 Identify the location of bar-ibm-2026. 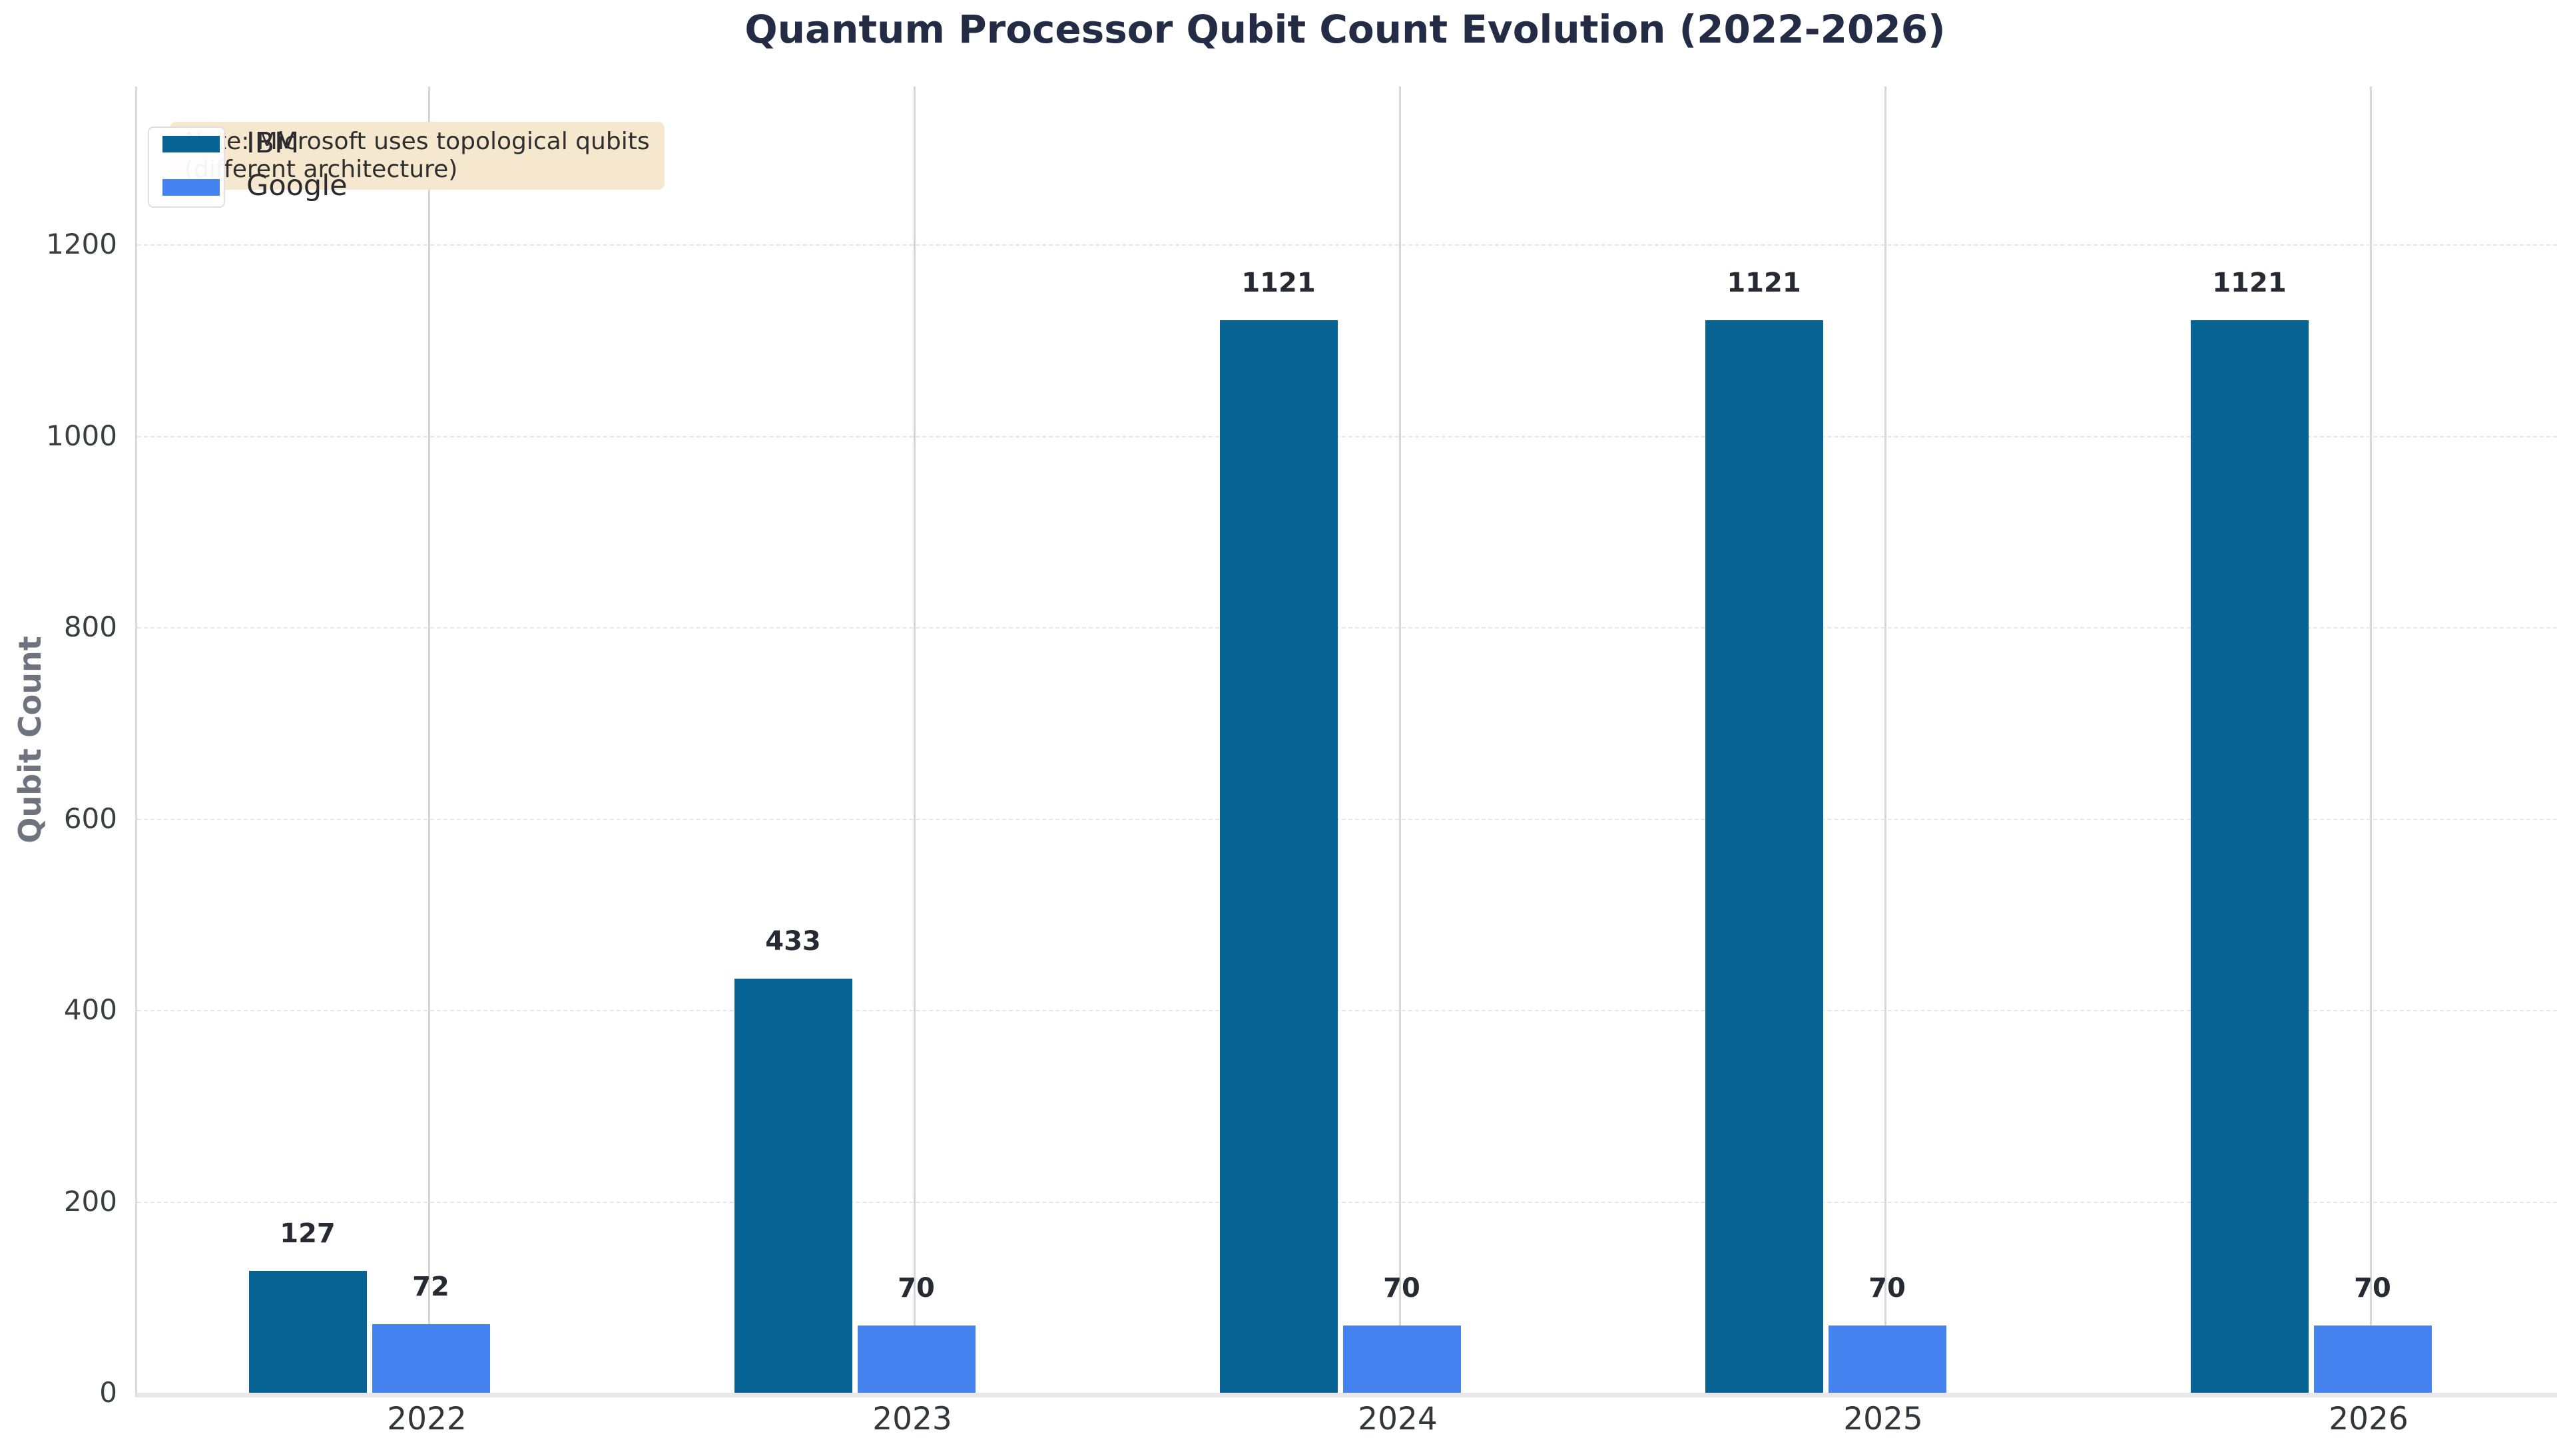
(2250, 856).